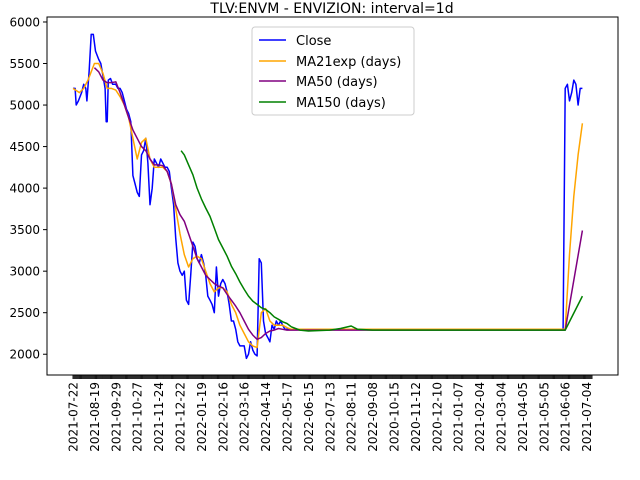 The width and height of the screenshot is (640, 480). Describe the element at coordinates (24, 147) in the screenshot. I see `y-tick-label: 4500` at that location.